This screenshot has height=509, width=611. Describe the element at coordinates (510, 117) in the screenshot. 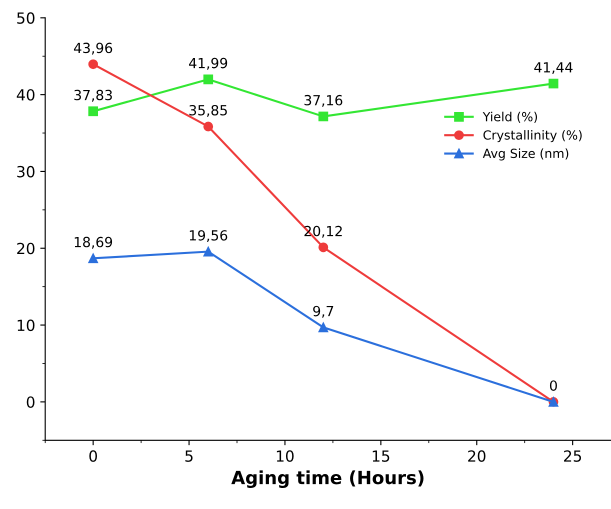

I see `legend-label: Yield (%)` at that location.